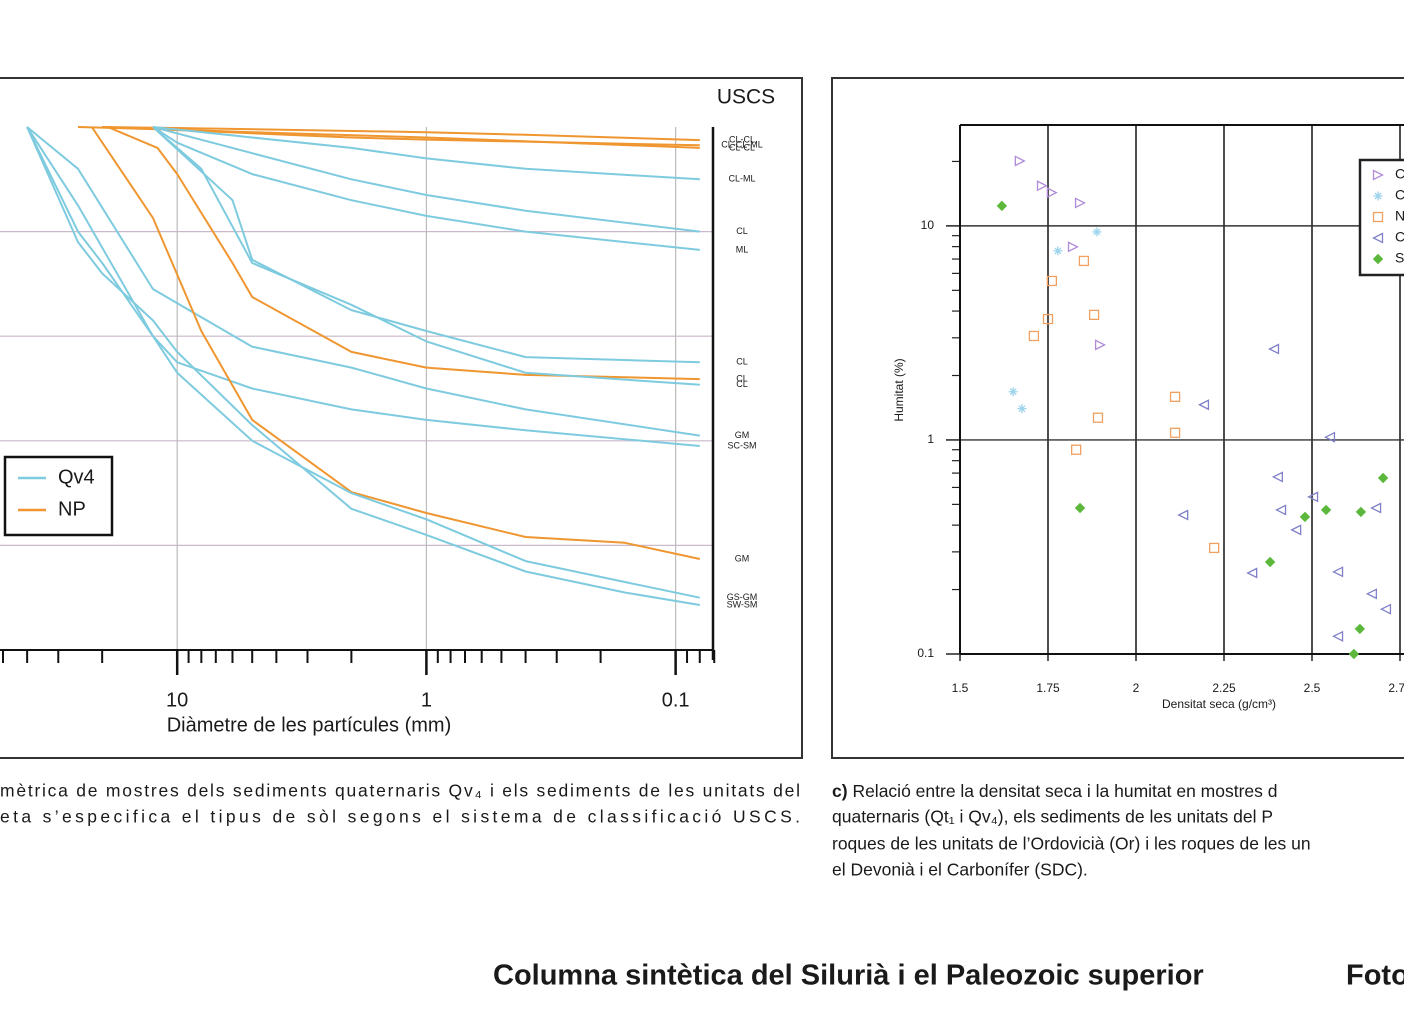  I want to click on uscs-label: CL-CL, so click(742, 139).